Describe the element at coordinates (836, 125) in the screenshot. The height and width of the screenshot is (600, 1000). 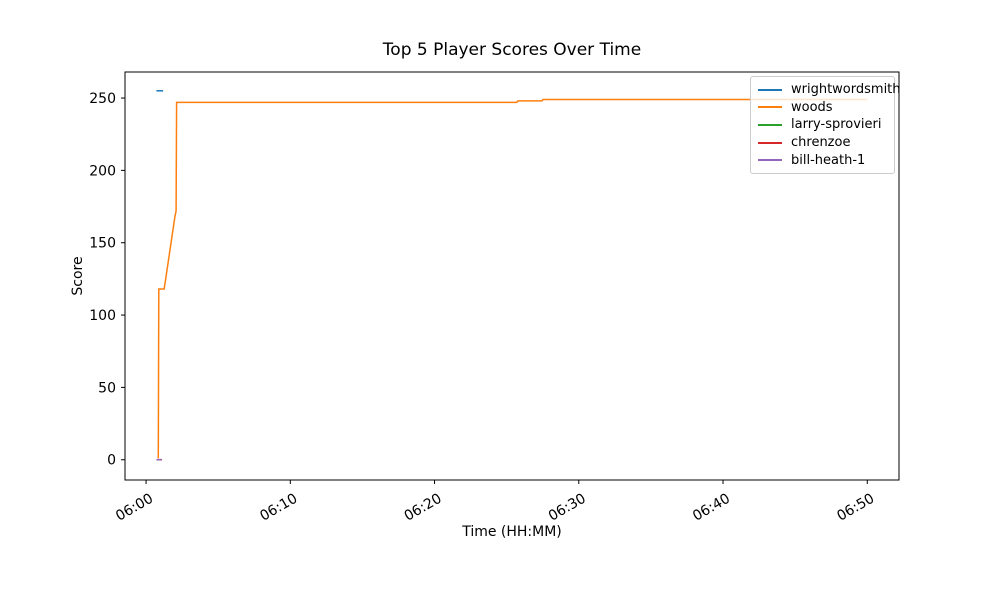
I see `legend-label: larry-sprovieri` at that location.